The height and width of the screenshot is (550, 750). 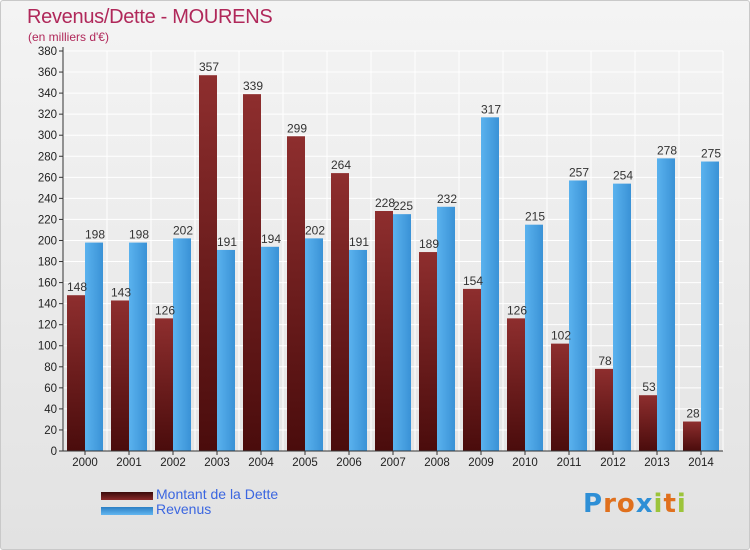 What do you see at coordinates (47, 178) in the screenshot?
I see `y-tick-label: 260` at bounding box center [47, 178].